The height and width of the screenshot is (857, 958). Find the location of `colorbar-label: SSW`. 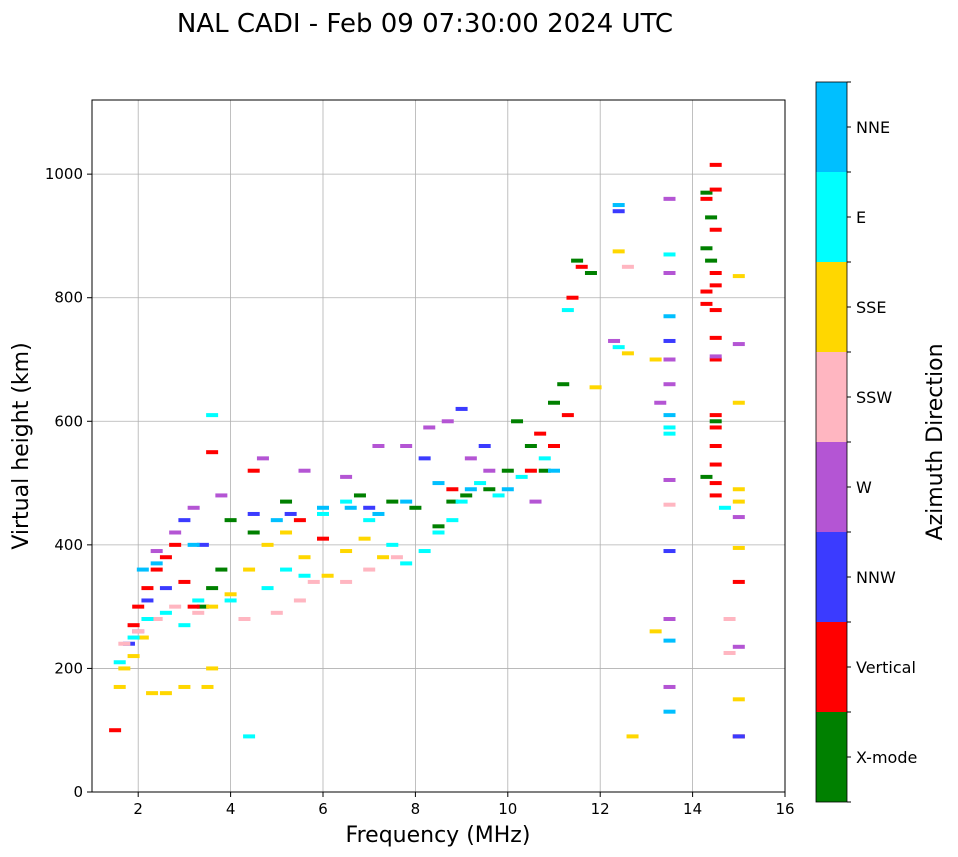

colorbar-label: SSW is located at coordinates (874, 397).